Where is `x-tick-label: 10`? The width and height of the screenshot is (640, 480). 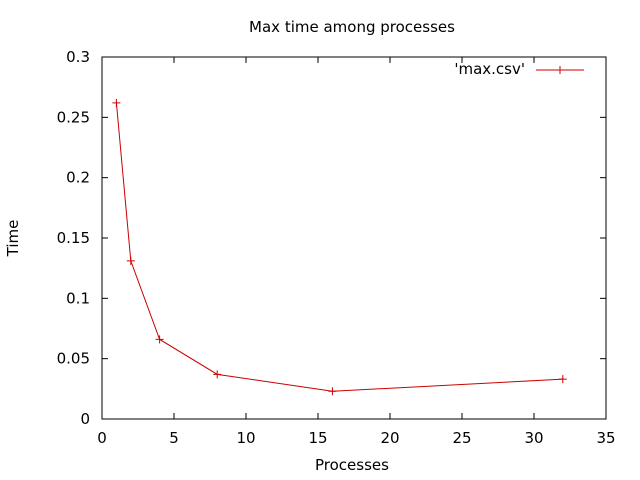
x-tick-label: 10 is located at coordinates (245, 438).